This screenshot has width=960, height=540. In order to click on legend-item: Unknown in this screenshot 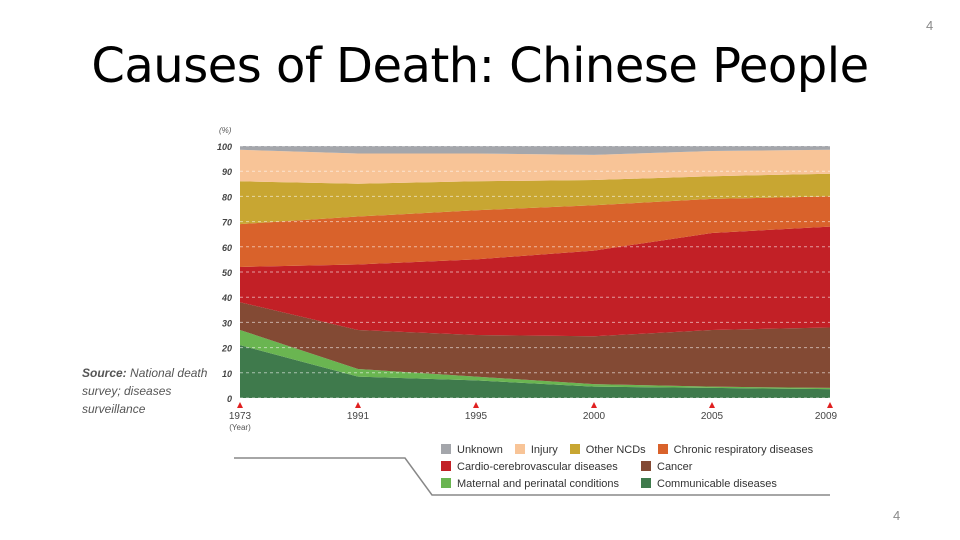, I will do `click(472, 450)`.